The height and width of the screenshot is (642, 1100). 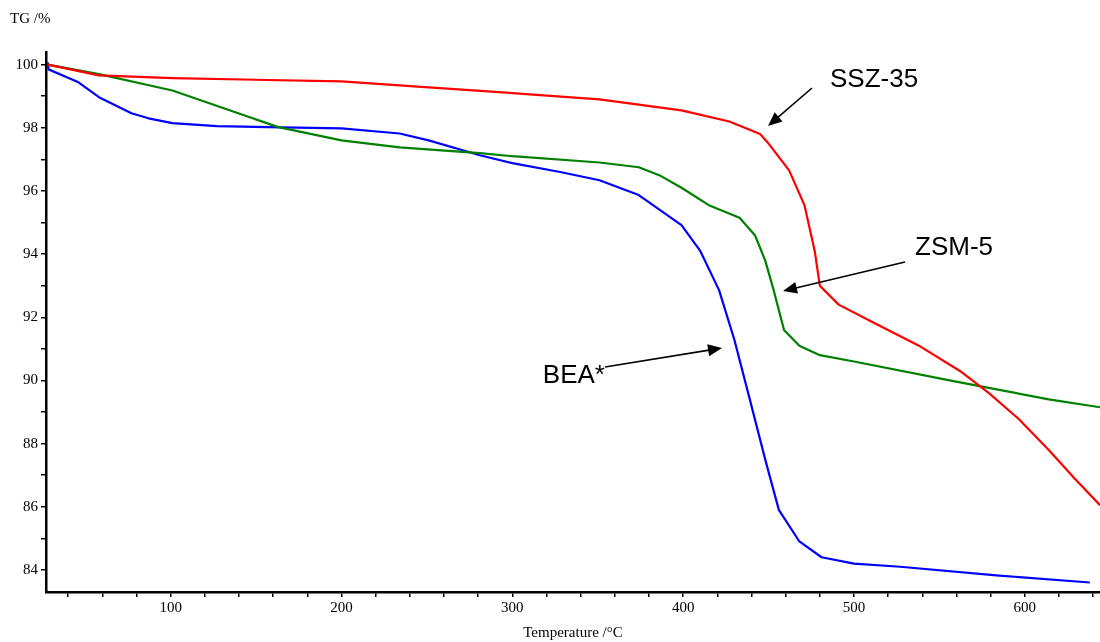 I want to click on y-tick-label: 86, so click(x=31, y=505).